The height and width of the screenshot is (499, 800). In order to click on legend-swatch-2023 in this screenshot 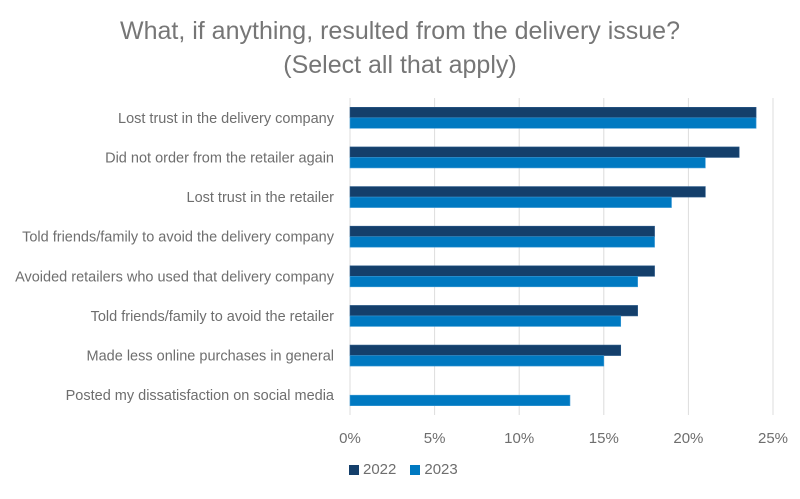, I will do `click(415, 469)`.